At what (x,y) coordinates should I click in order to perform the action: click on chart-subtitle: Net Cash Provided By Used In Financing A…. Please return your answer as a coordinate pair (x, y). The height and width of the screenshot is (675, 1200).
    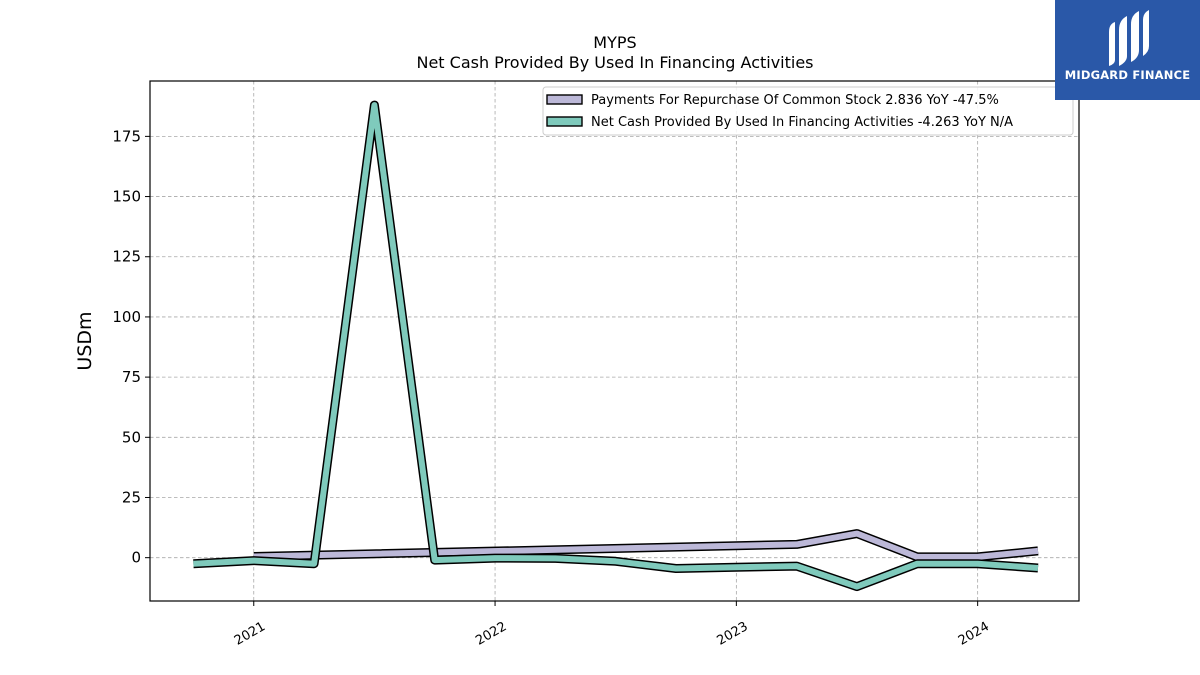
    Looking at the image, I should click on (614, 62).